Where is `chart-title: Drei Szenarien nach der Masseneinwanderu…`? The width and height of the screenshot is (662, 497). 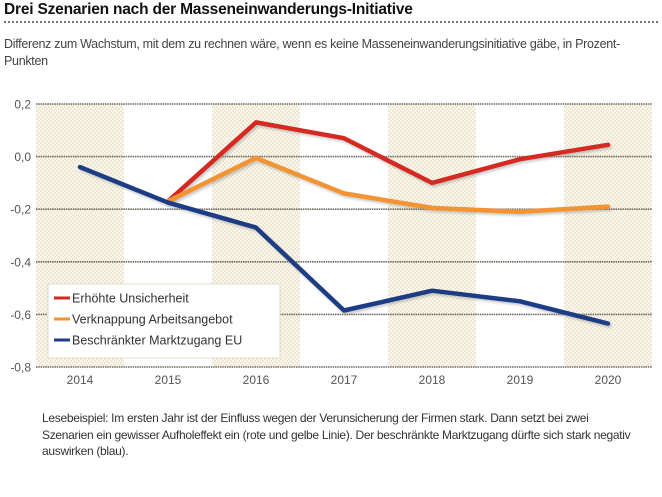 chart-title: Drei Szenarien nach der Masseneinwanderu… is located at coordinates (208, 9).